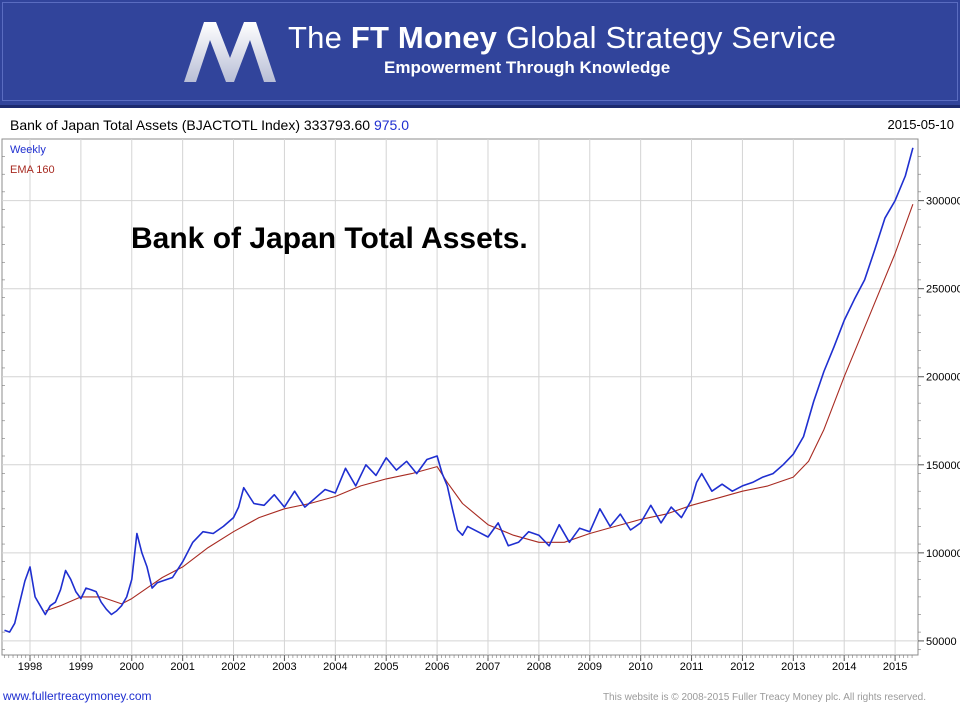  I want to click on x-tick-label: 2008, so click(539, 667).